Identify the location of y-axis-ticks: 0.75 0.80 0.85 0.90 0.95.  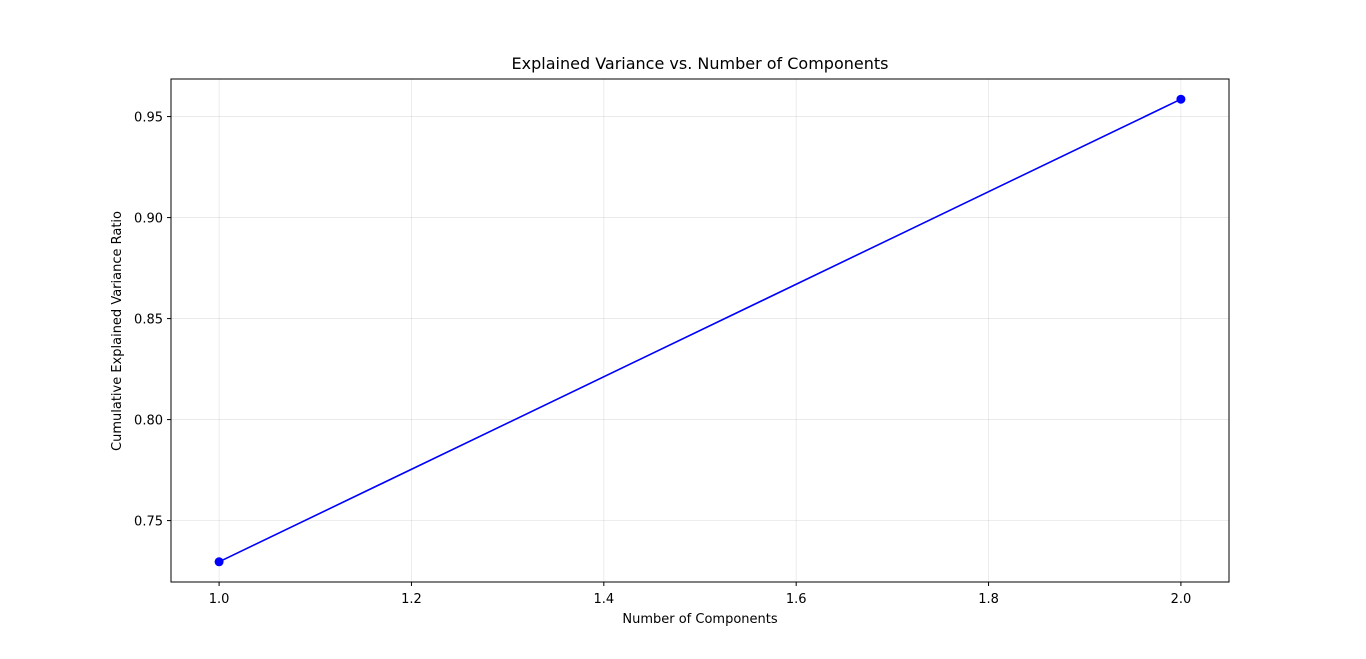
(152, 320).